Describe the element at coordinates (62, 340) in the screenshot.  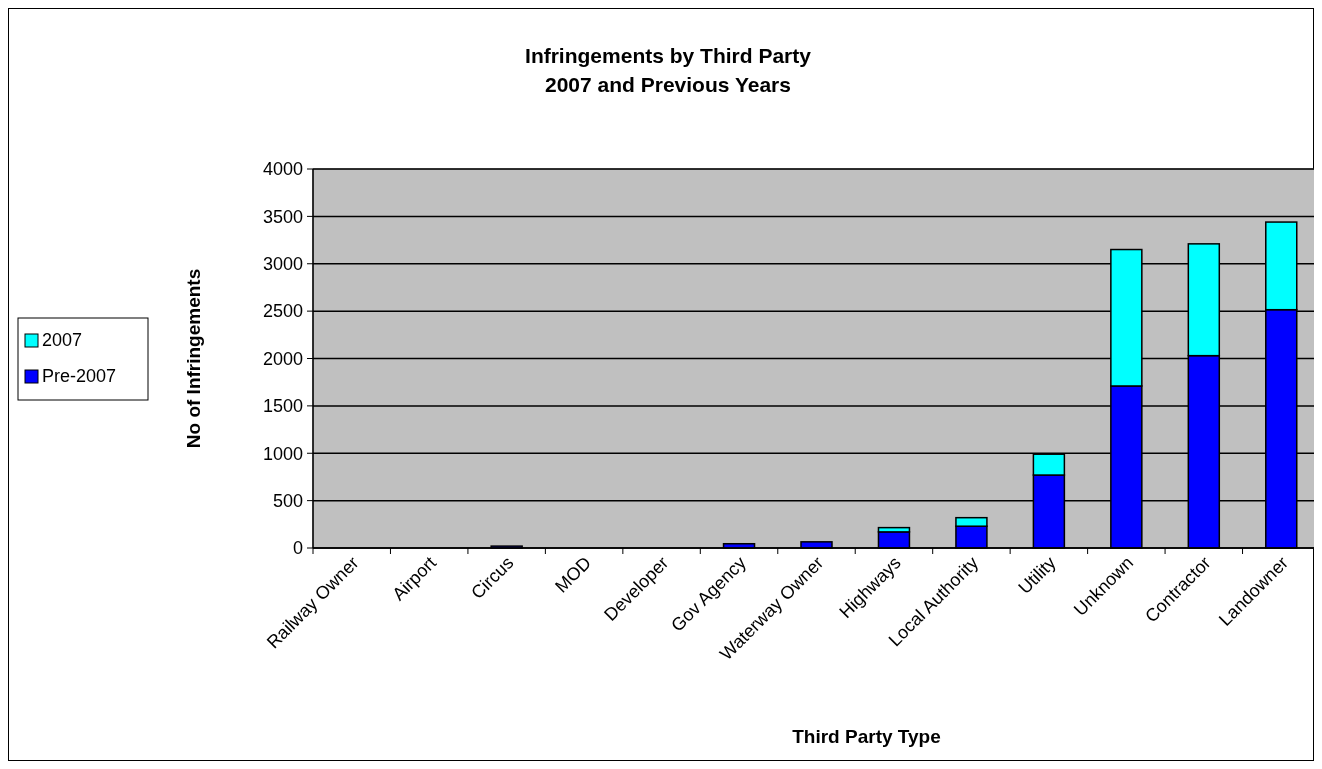
I see `legend-label: 2007` at that location.